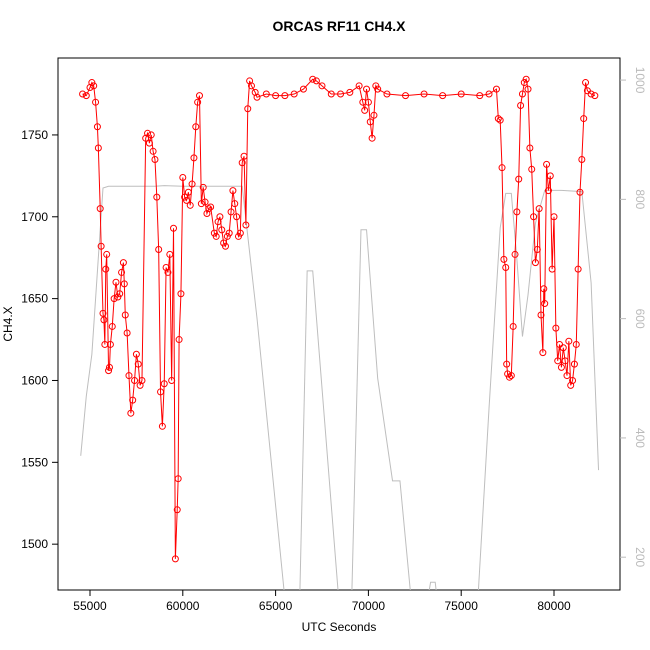  Describe the element at coordinates (34, 135) in the screenshot. I see `y-tick-label: 1750` at that location.